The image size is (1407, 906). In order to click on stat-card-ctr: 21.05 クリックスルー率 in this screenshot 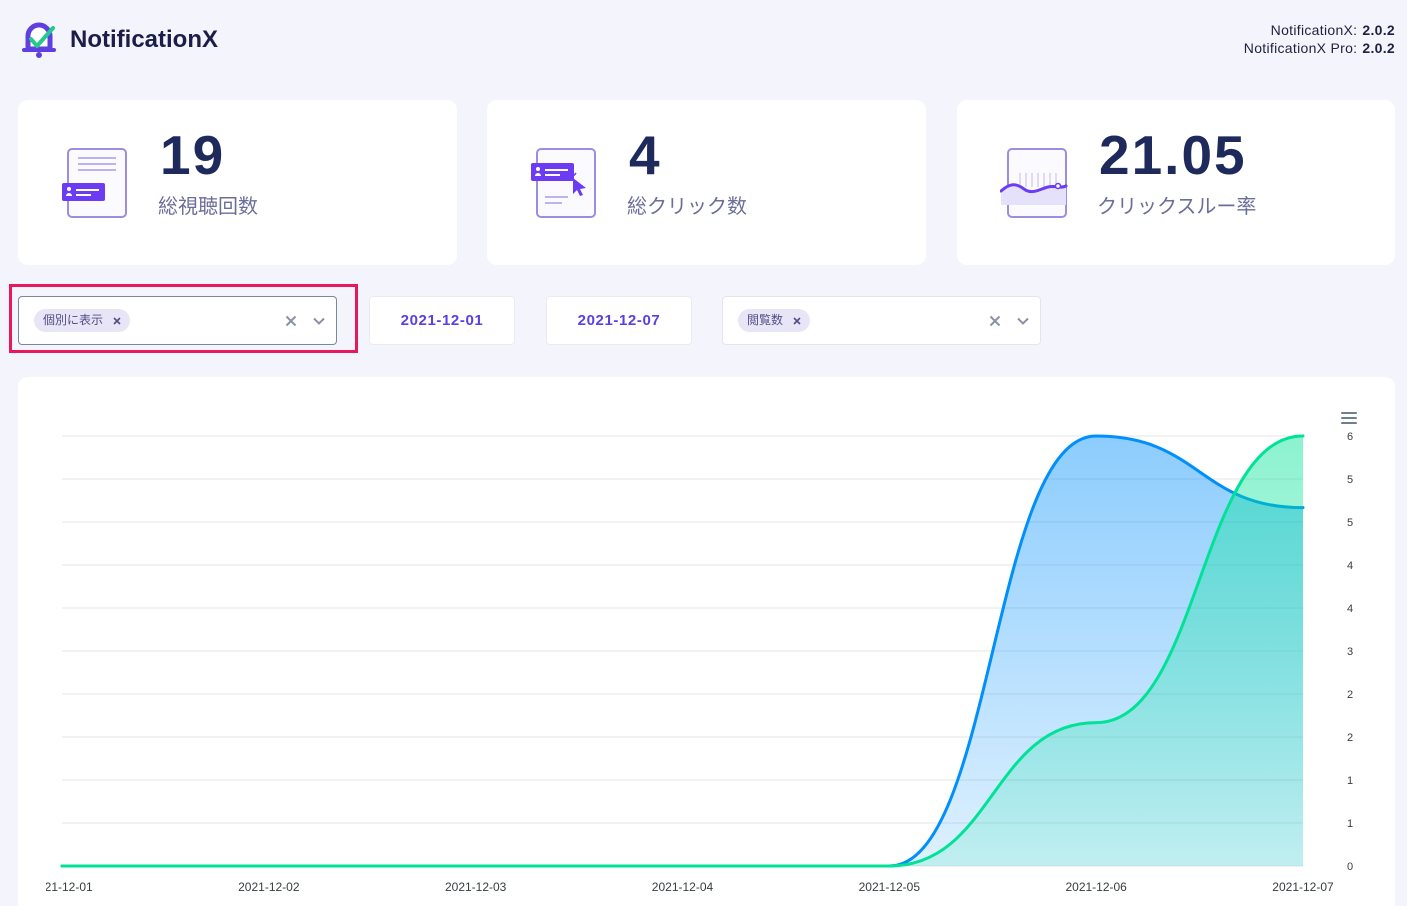, I will do `click(1176, 182)`.